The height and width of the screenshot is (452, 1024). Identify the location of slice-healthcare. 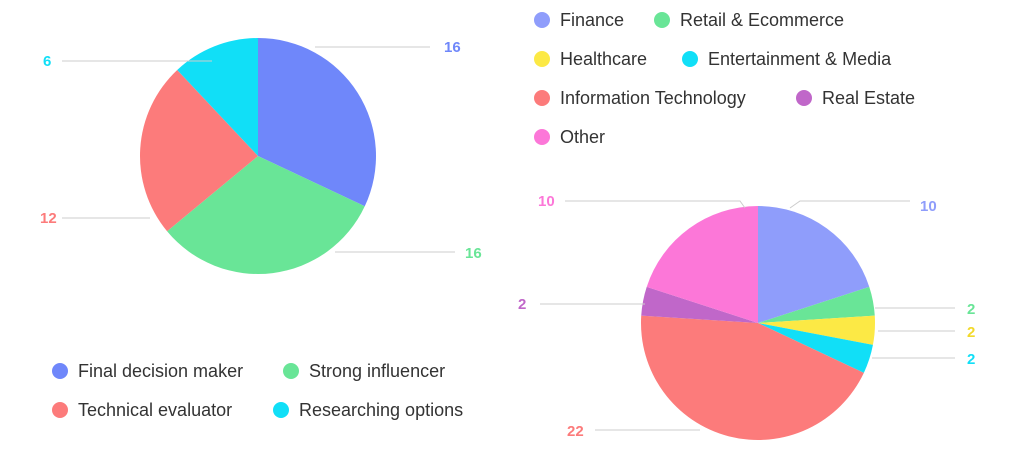
(817, 330).